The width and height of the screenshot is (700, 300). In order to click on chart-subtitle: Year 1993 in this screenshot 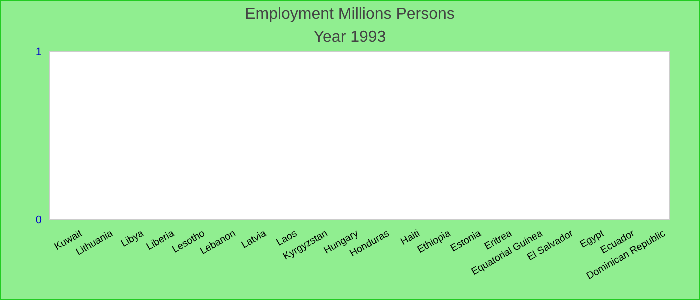, I will do `click(350, 37)`.